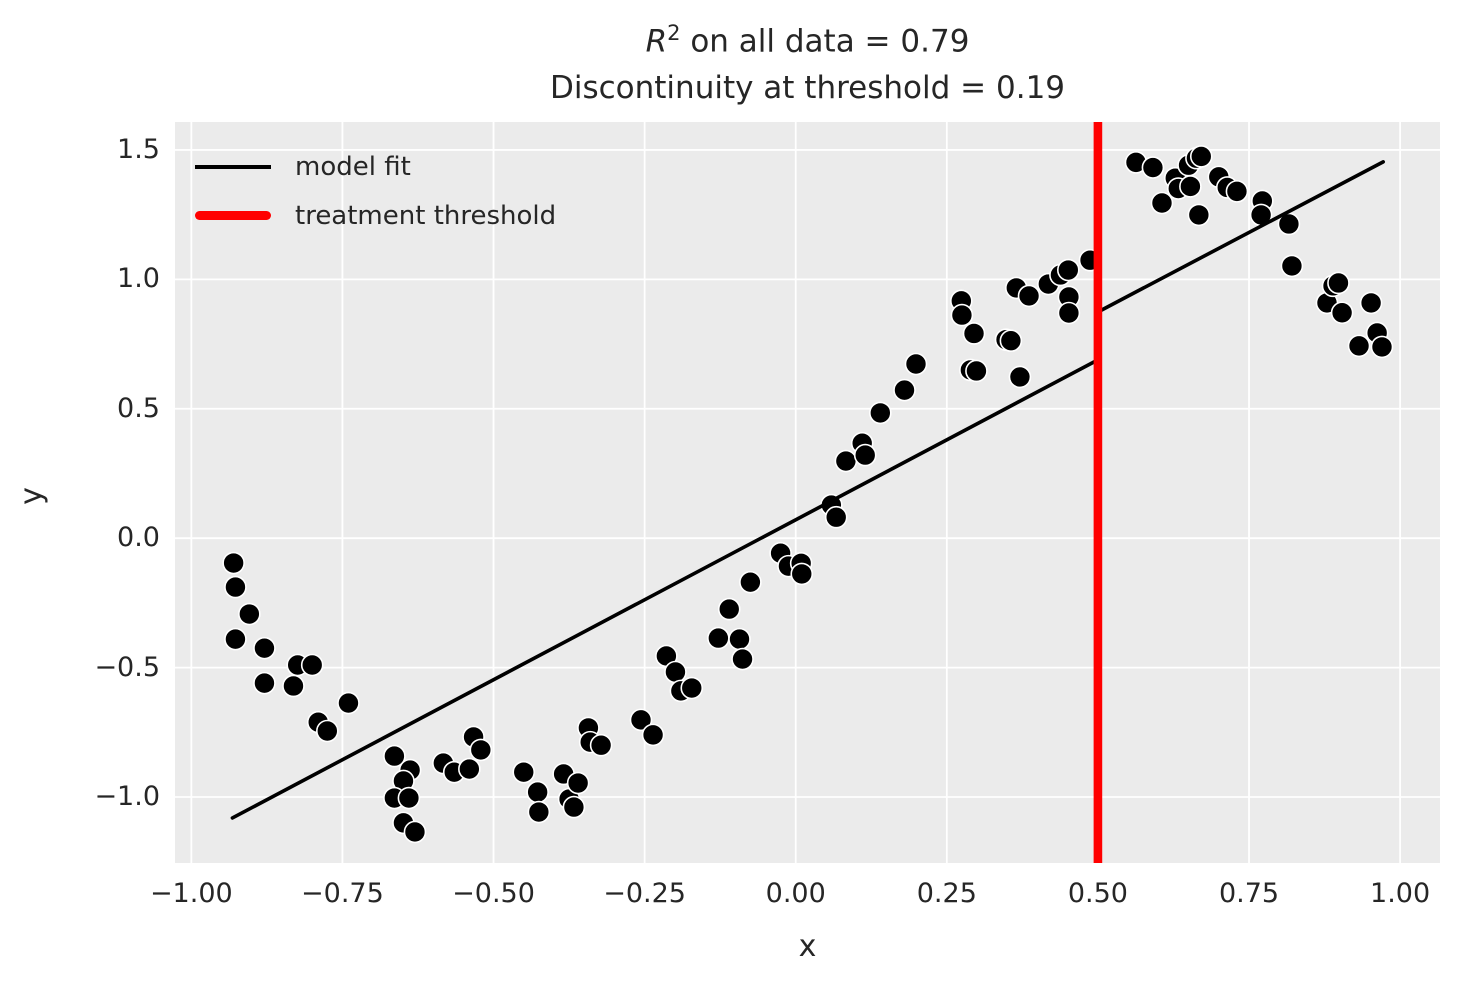 Image resolution: width=1463 pixels, height=983 pixels. What do you see at coordinates (1240, 237) in the screenshot?
I see `model-fit-line` at bounding box center [1240, 237].